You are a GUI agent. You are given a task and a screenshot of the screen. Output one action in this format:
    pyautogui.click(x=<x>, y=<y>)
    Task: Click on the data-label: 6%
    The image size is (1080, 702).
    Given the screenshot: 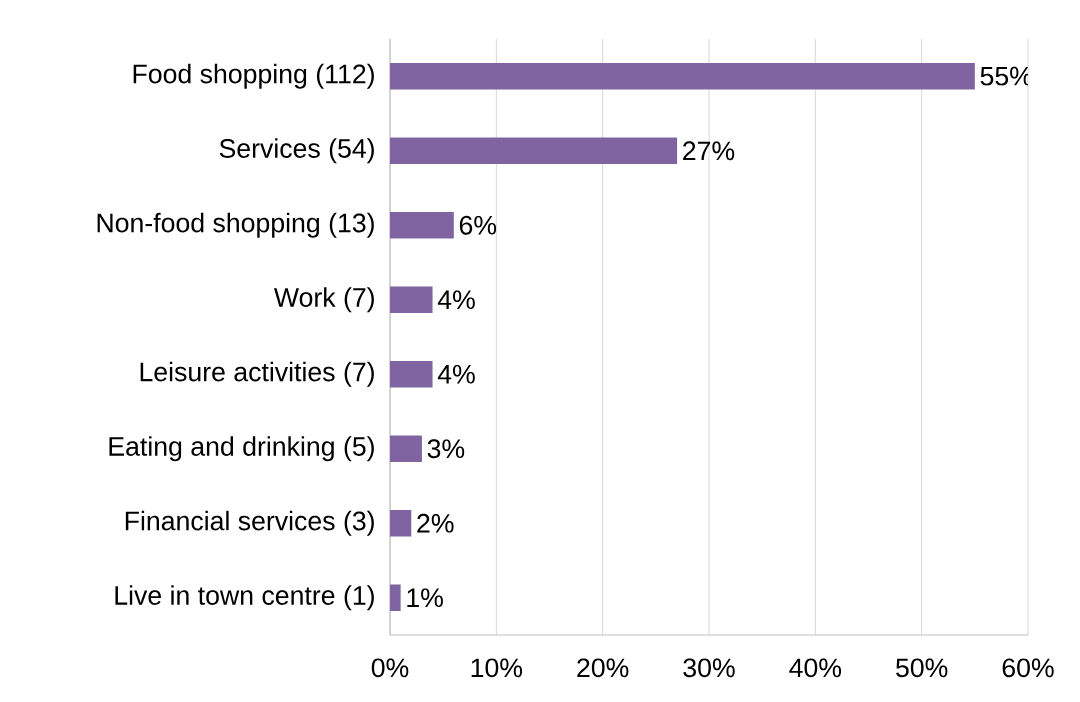 What is the action you would take?
    pyautogui.click(x=478, y=225)
    